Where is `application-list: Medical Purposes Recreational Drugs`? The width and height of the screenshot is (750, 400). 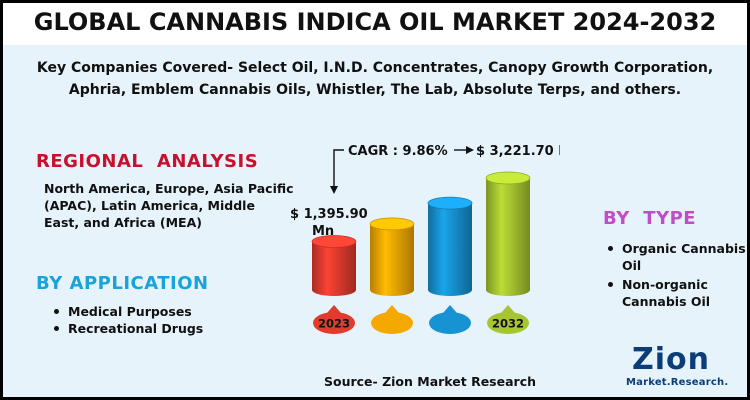 application-list: Medical Purposes Recreational Drugs is located at coordinates (127, 320).